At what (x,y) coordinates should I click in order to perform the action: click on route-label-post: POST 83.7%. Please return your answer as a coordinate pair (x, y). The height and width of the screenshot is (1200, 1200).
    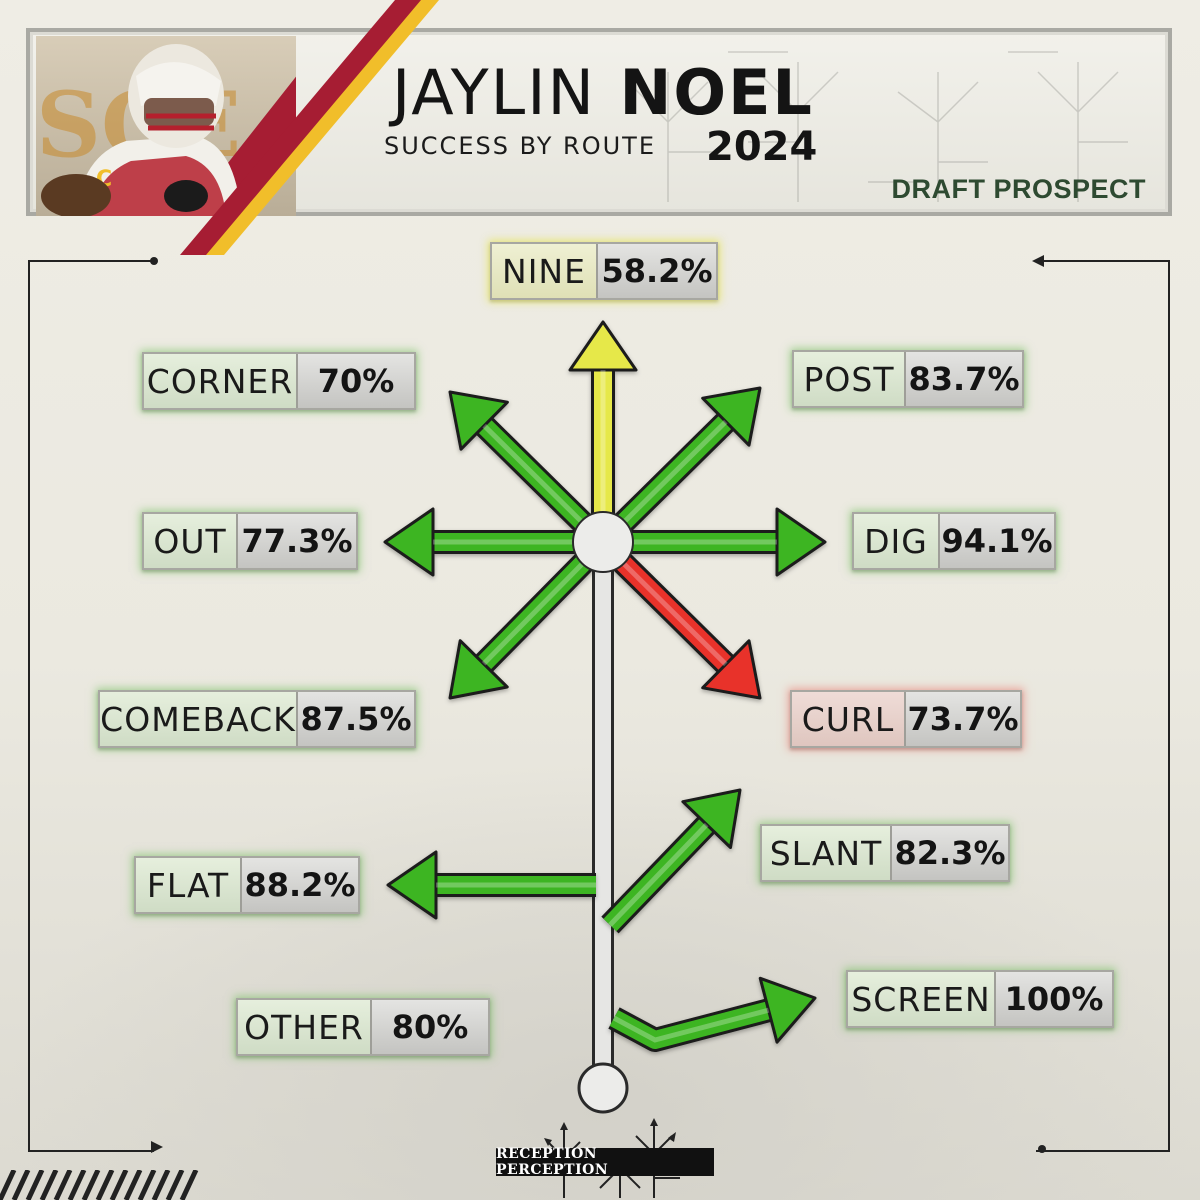
    Looking at the image, I should click on (908, 379).